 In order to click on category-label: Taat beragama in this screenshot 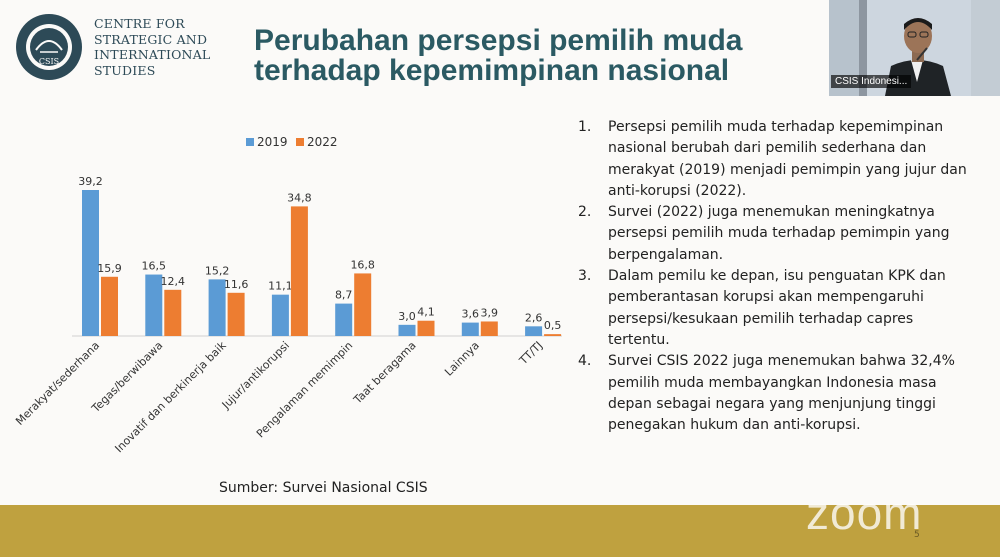, I will do `click(384, 373)`.